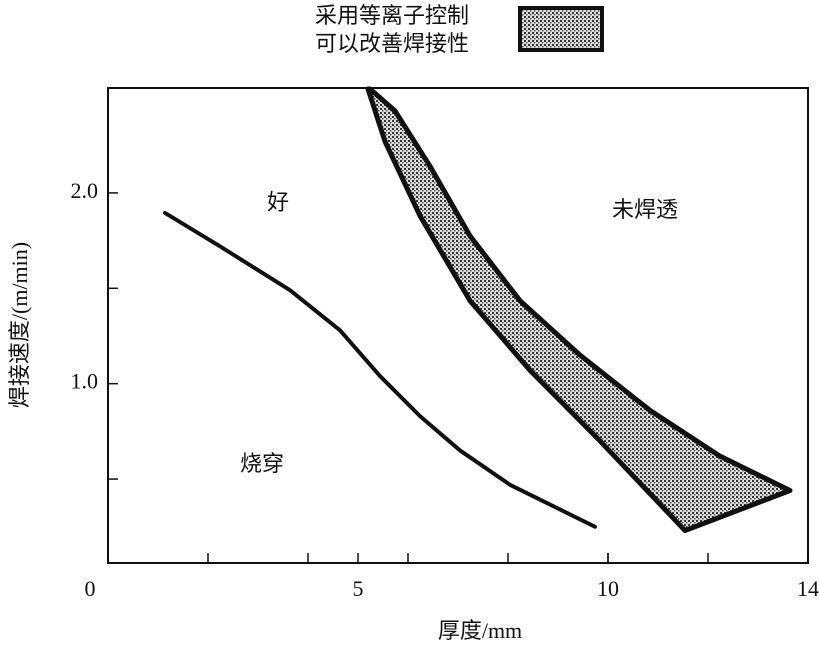 Image resolution: width=819 pixels, height=649 pixels. Describe the element at coordinates (19, 325) in the screenshot. I see `y-axis-label: 焊接速度/(m/min)` at that location.